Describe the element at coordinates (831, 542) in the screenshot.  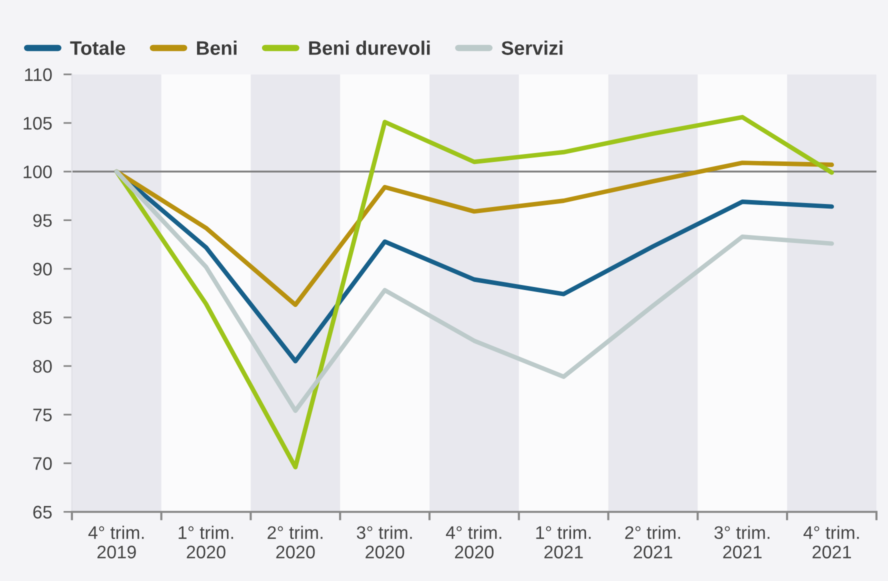
I see `x-tick-label: 4° trim. 2021` at that location.